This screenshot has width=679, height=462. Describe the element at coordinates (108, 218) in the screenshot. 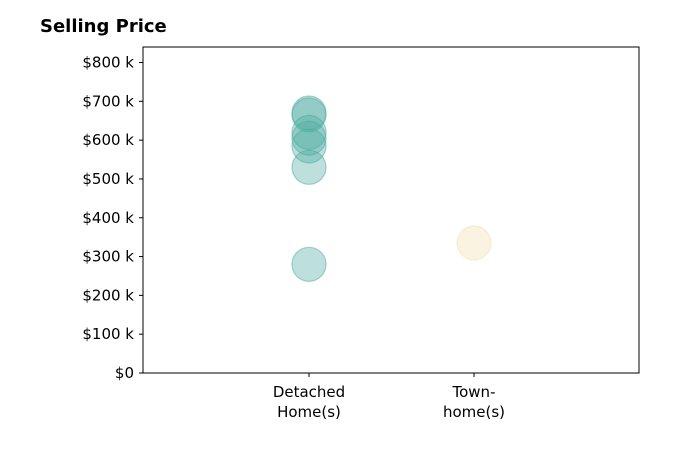

I see `y-tick-label: $400 k` at that location.